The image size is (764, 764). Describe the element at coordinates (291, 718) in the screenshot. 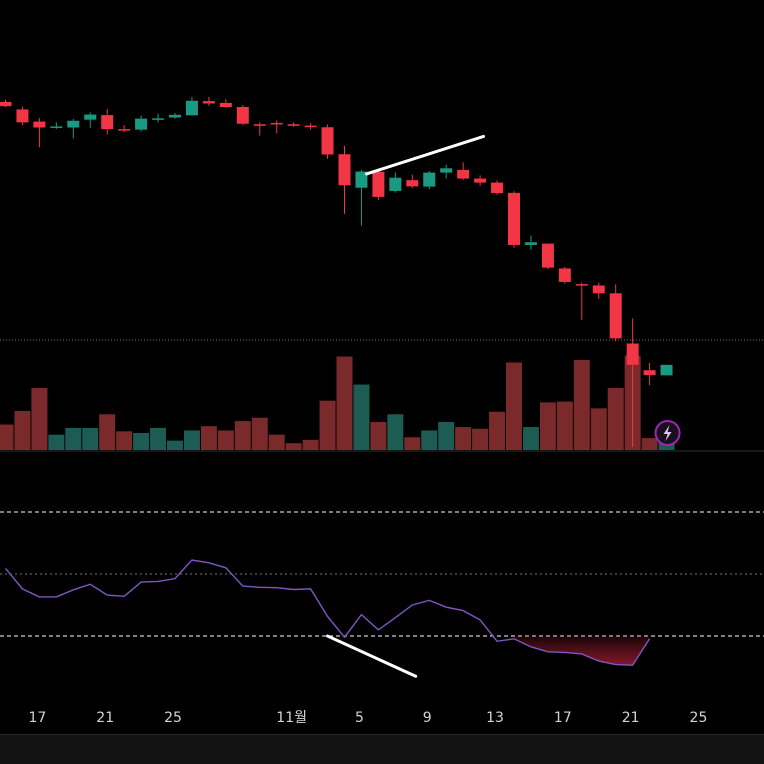

I see `x-tick-label: 11월` at that location.